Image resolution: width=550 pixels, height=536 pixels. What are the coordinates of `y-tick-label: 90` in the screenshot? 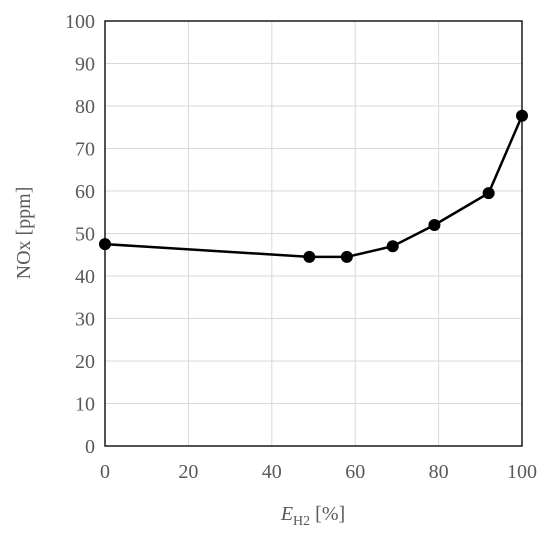 It's located at (85, 65).